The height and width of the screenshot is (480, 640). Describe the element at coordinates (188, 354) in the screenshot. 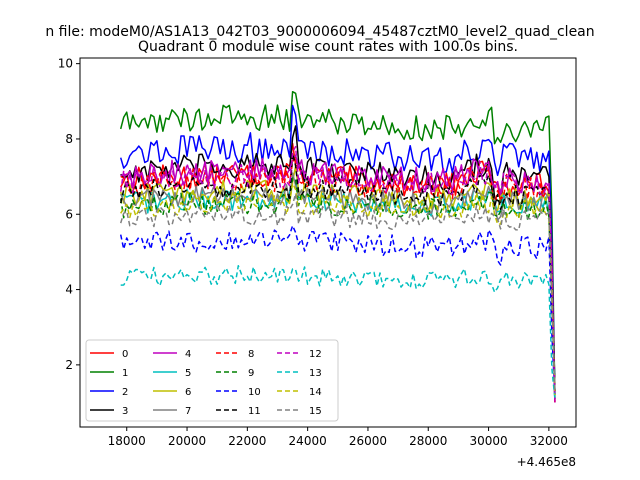

I see `legend-label-4: 4` at that location.